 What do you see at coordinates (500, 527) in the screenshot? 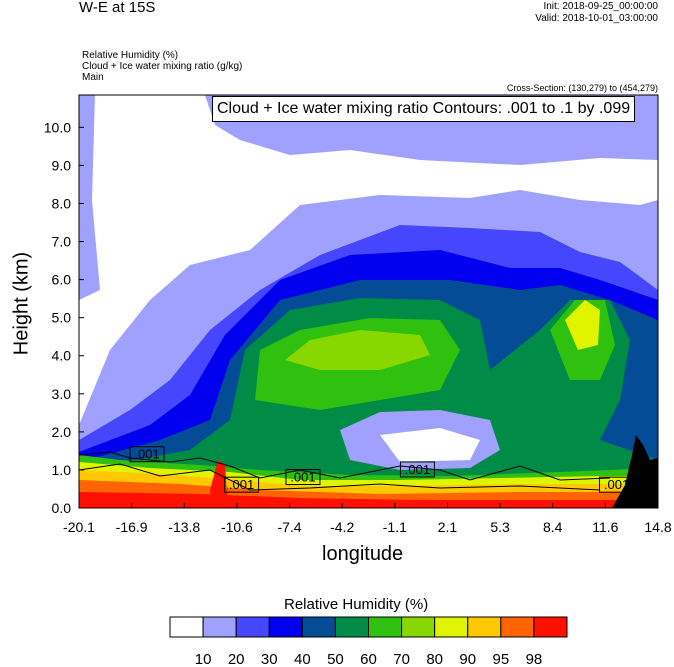
I see `x-tick-label: 5.3` at bounding box center [500, 527].